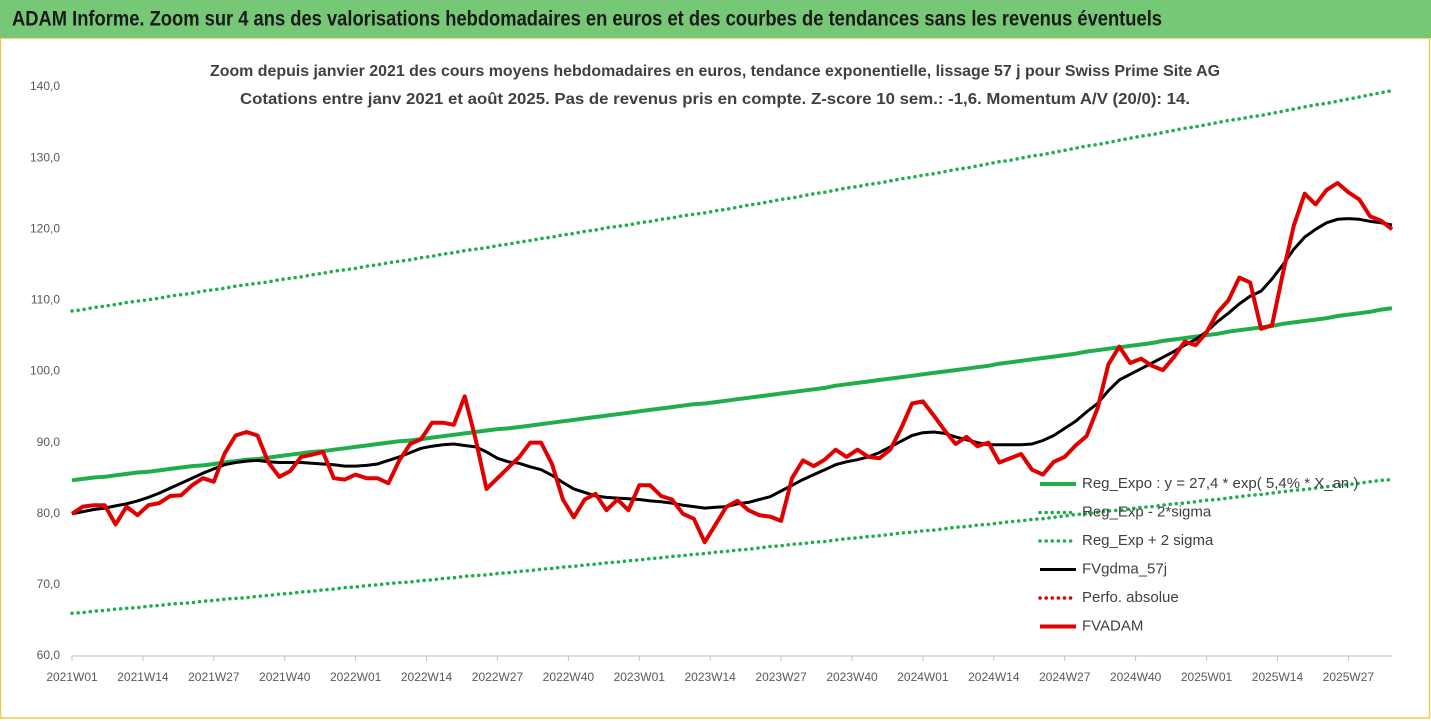  Describe the element at coordinates (49, 655) in the screenshot. I see `y-tick-label: 60,0` at that location.